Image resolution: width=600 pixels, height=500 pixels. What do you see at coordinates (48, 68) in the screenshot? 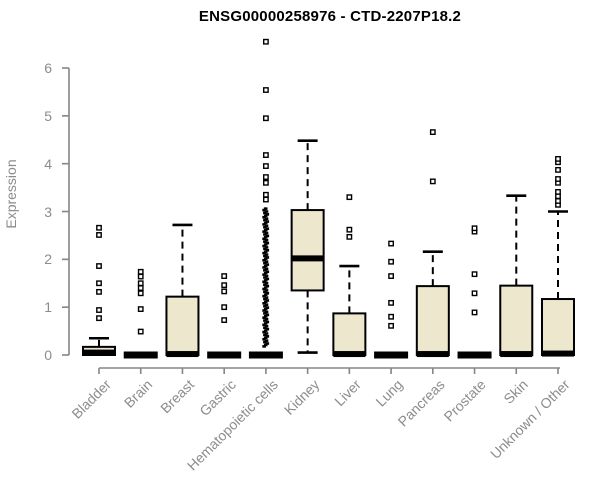
I see `y-tick-label: 6` at bounding box center [48, 68].